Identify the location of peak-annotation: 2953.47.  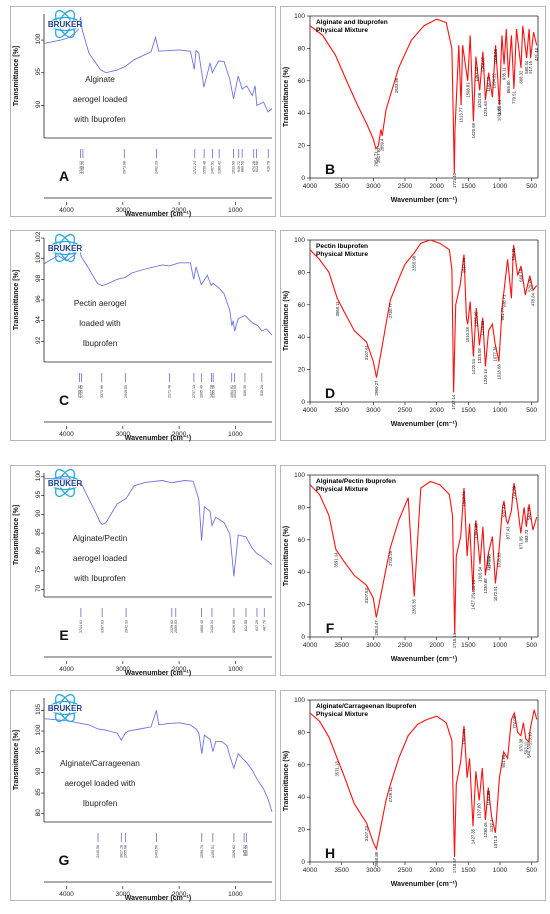
(376, 628).